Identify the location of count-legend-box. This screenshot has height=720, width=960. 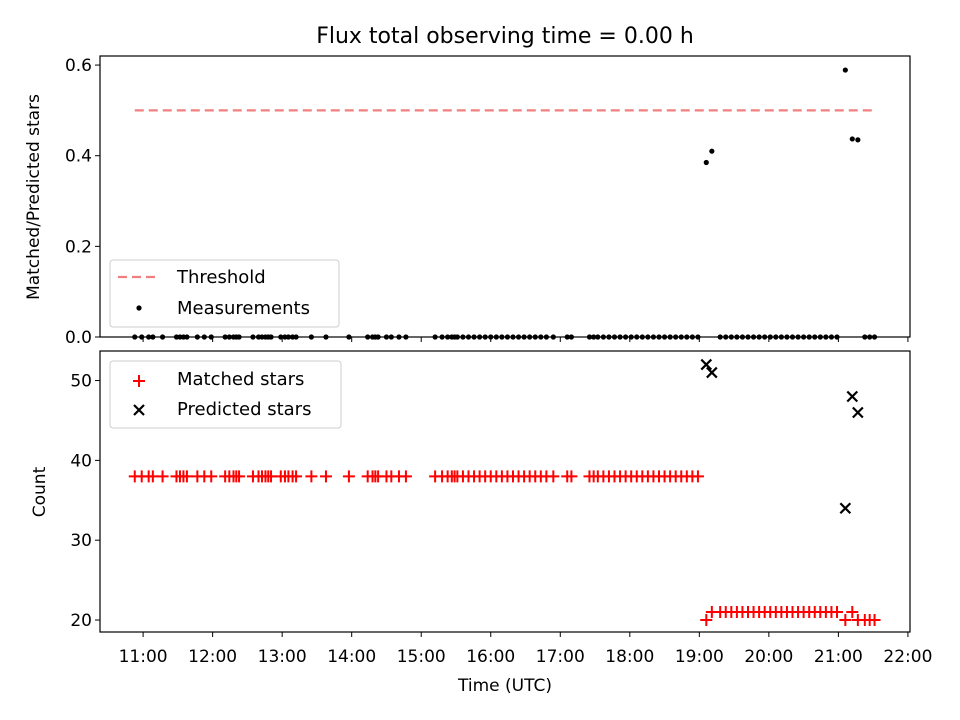
(225, 394).